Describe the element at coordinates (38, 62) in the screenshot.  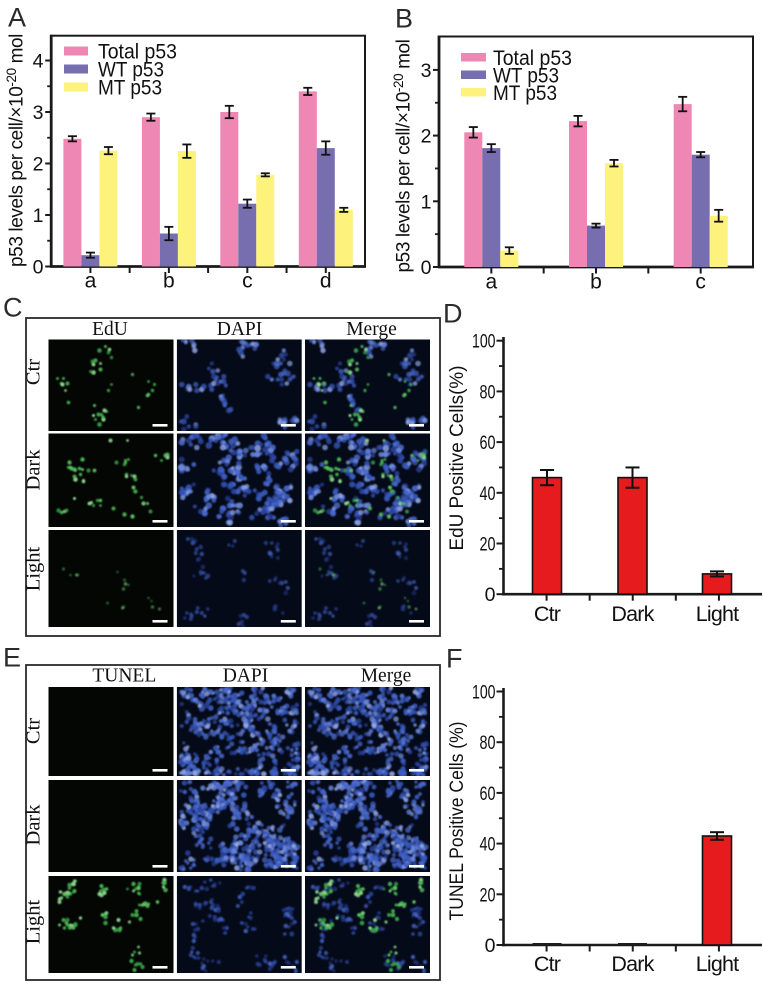
I see `svg-text: 4` at that location.